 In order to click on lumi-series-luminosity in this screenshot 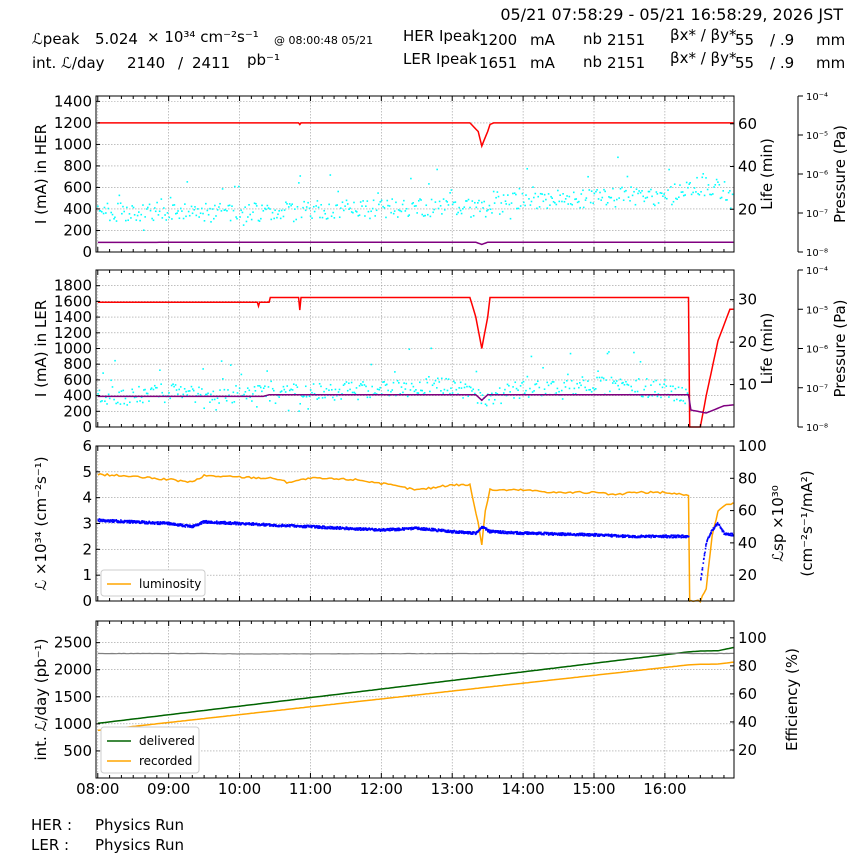, I will do `click(415, 537)`.